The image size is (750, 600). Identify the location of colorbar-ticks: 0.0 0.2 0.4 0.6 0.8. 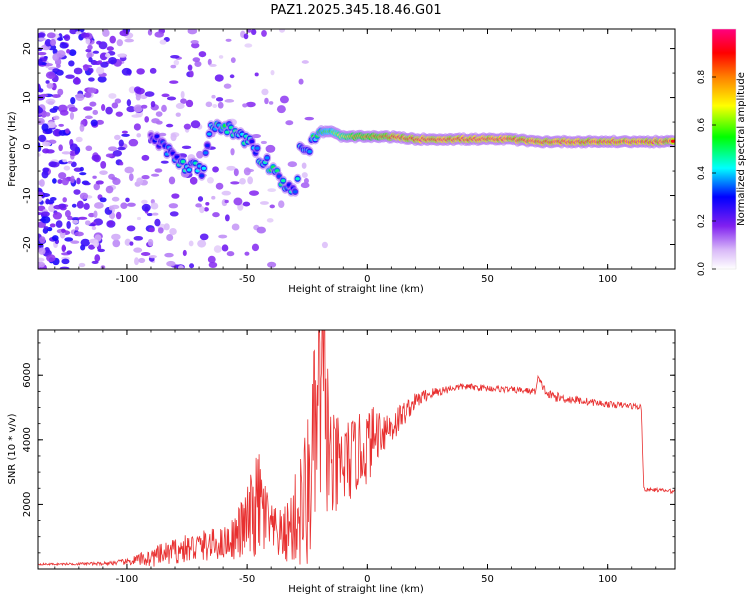
(706, 173).